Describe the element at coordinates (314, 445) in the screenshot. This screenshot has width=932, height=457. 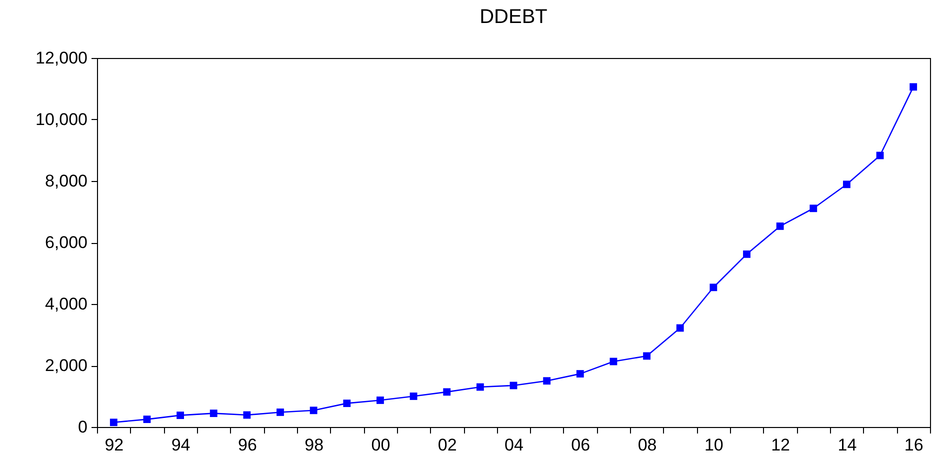
I see `x-tick-label: 98` at that location.